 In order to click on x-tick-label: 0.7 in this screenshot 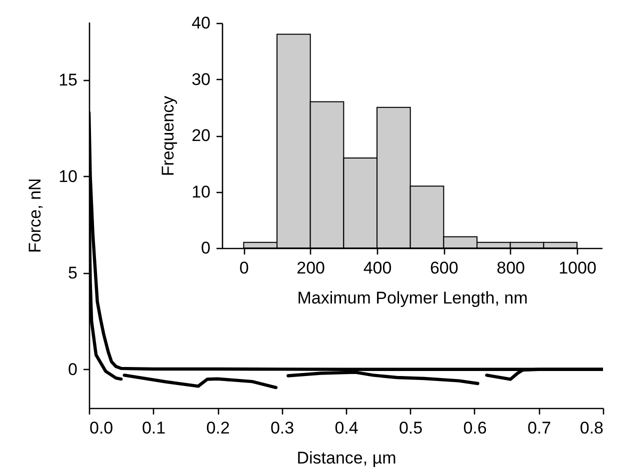, I will do `click(539, 428)`.